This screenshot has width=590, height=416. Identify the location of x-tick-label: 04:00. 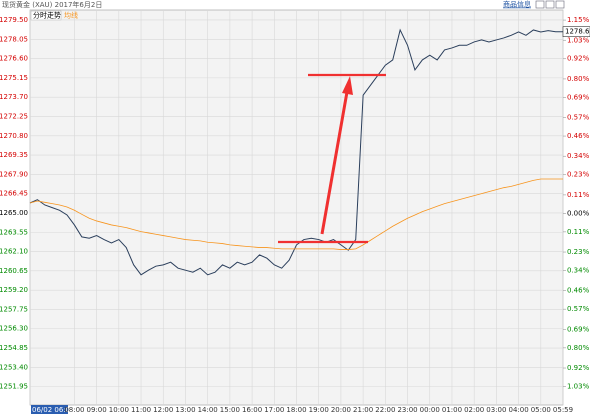
(518, 410).